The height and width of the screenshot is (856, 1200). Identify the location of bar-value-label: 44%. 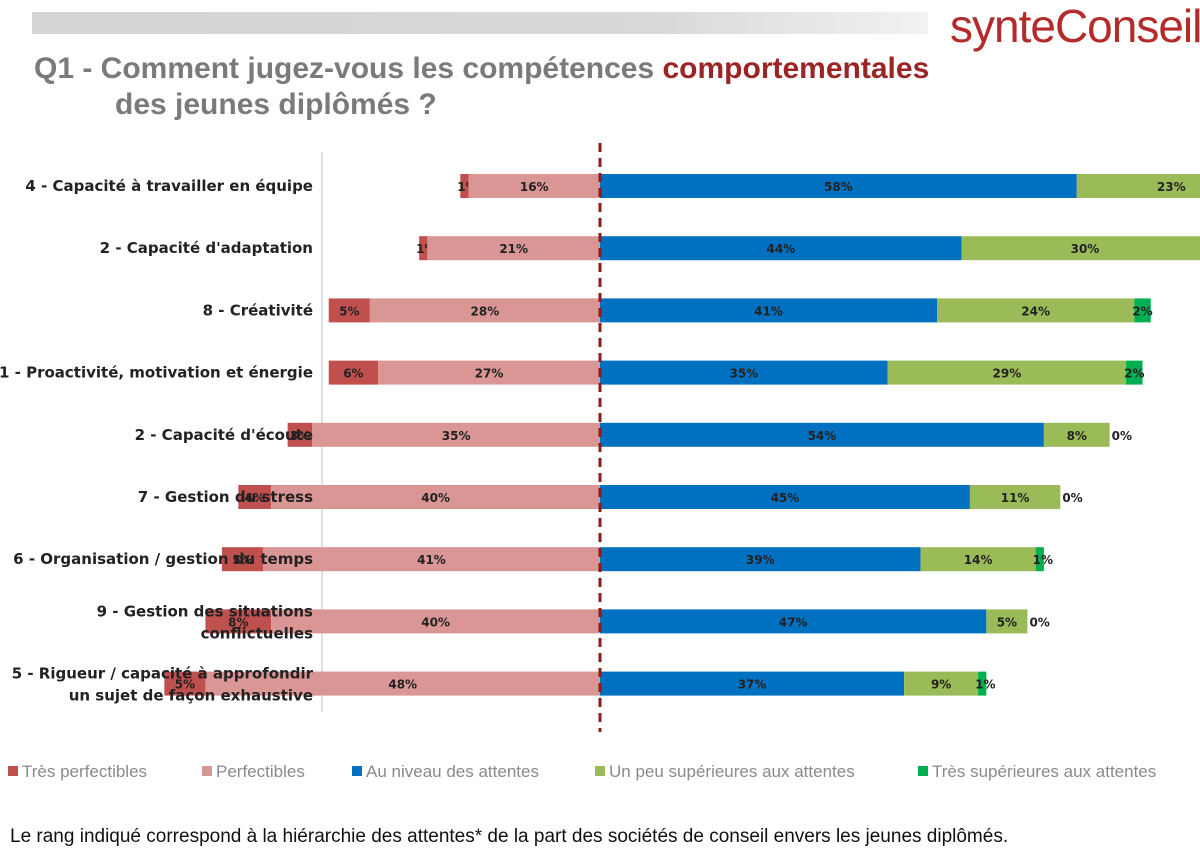
(780, 249).